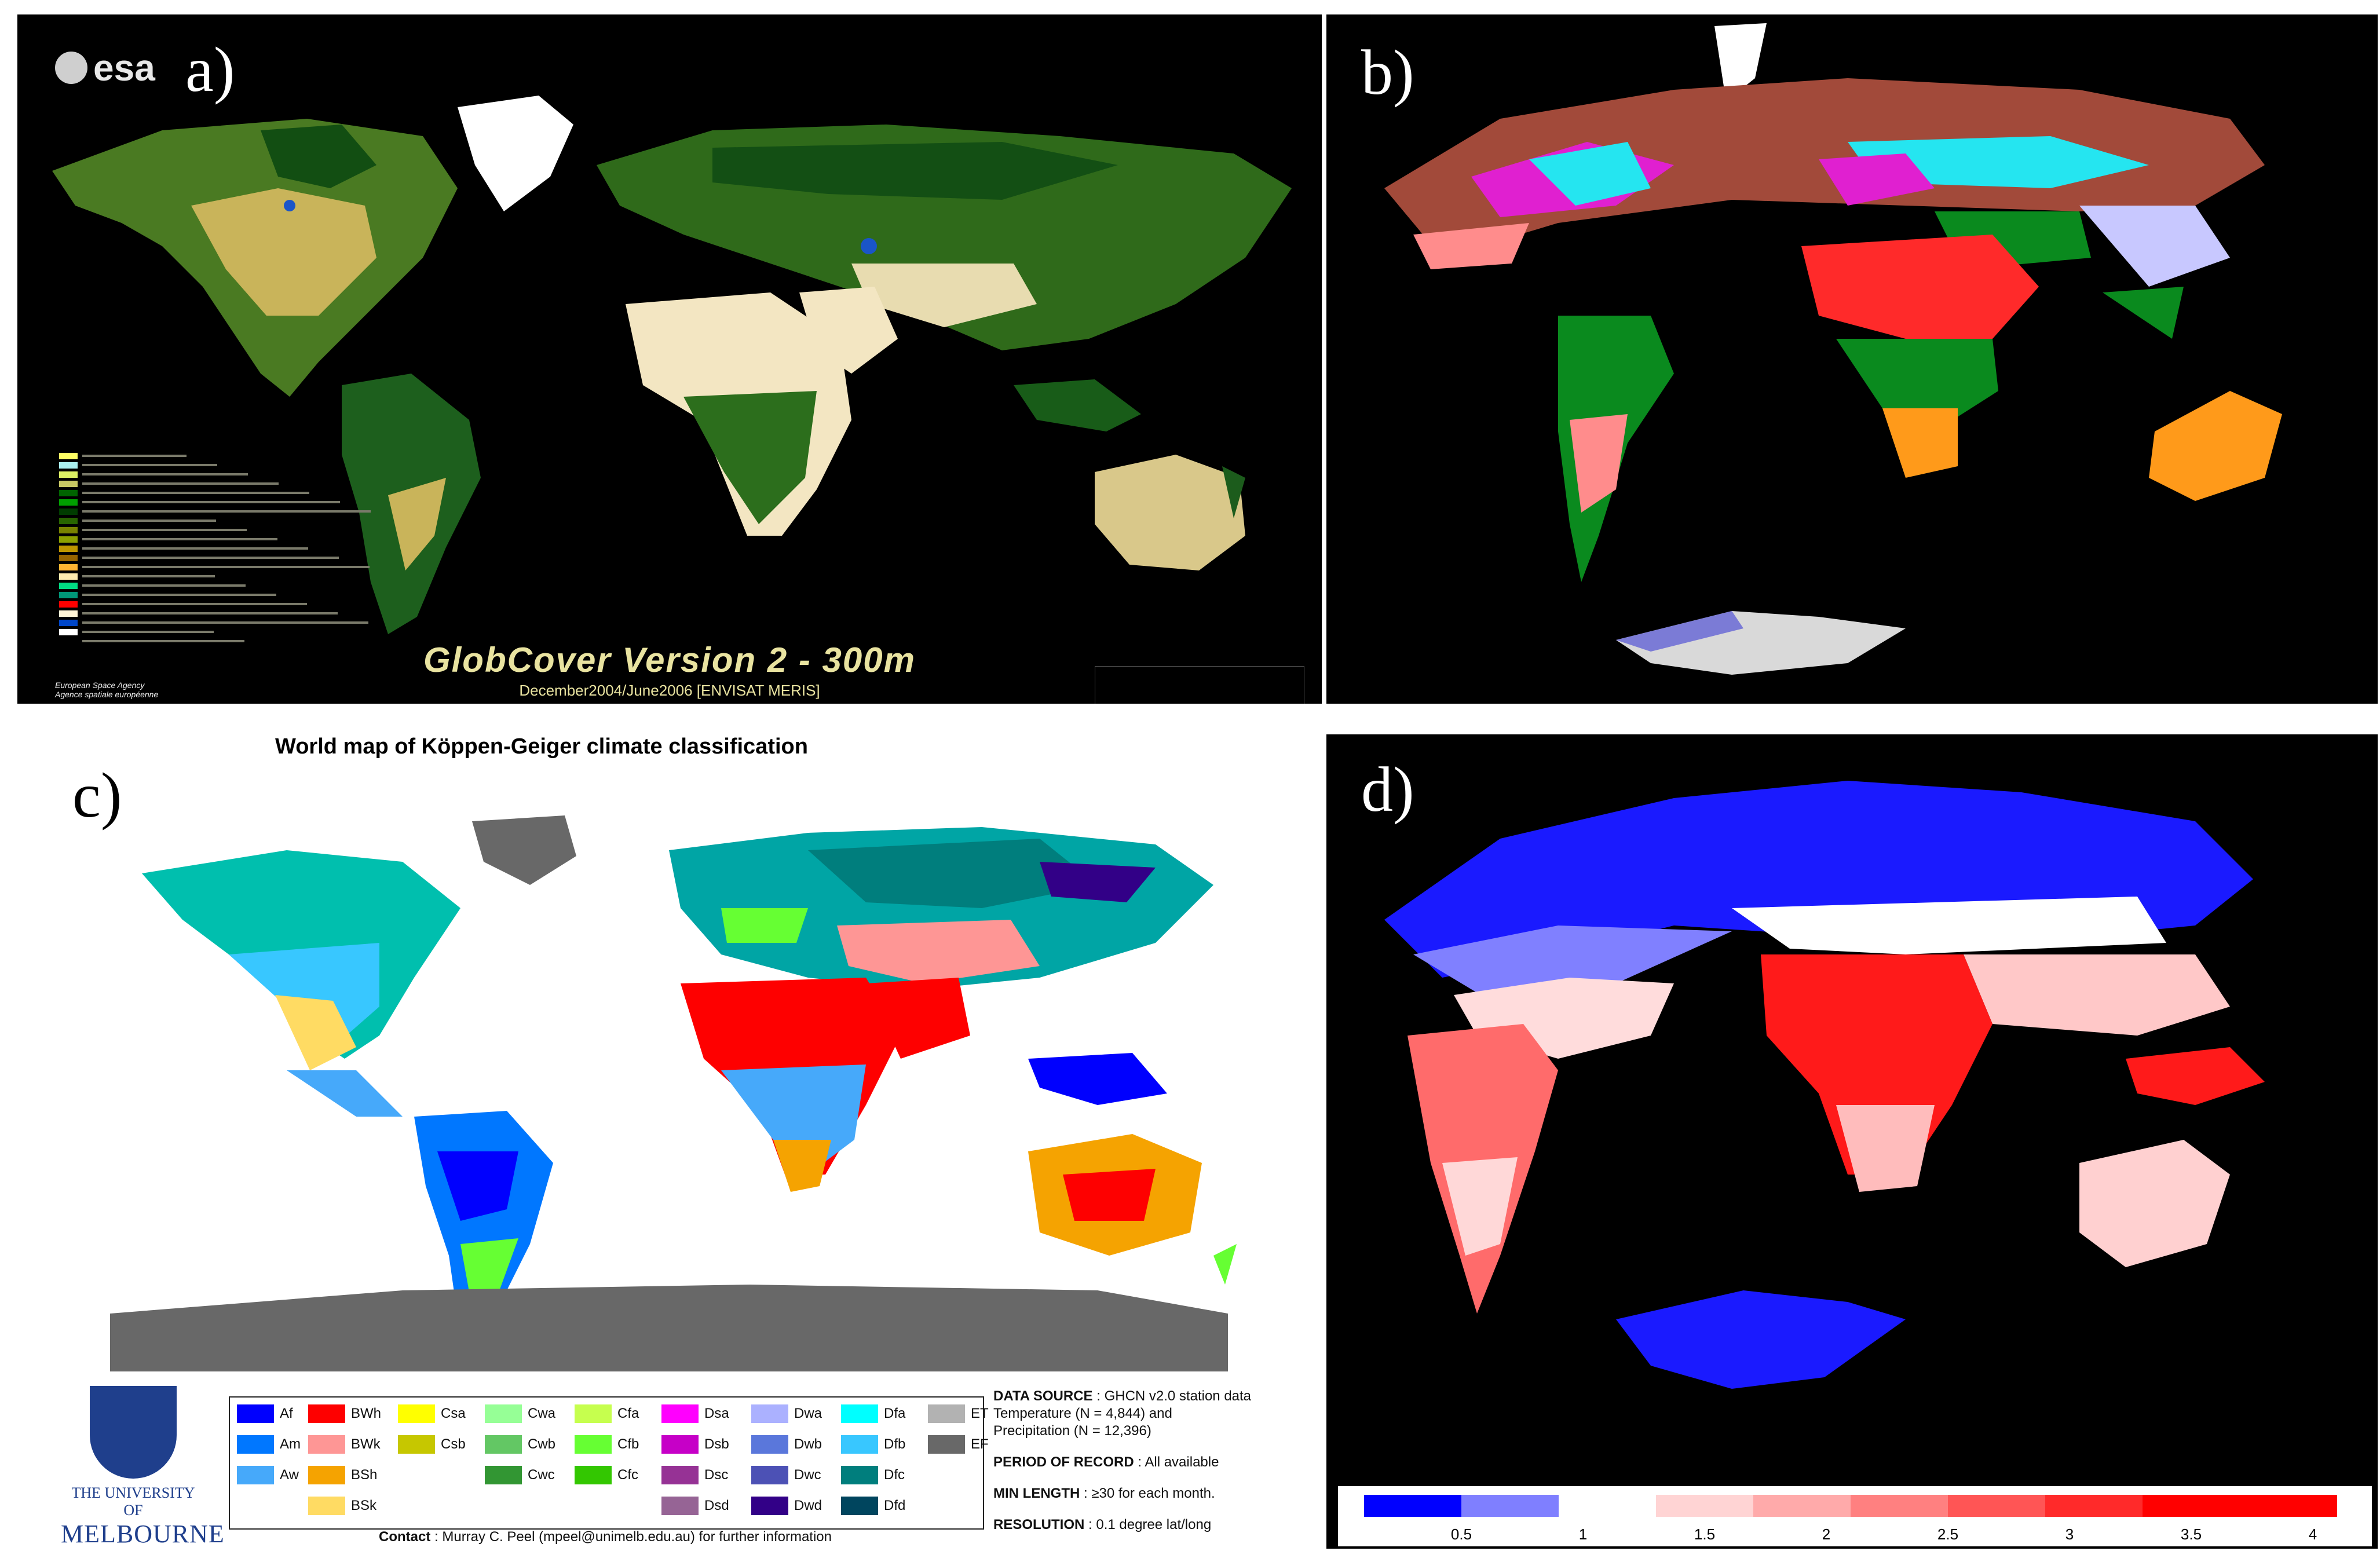 This screenshot has width=2380, height=1562. Describe the element at coordinates (97, 796) in the screenshot. I see `panel-c-label: c)` at that location.